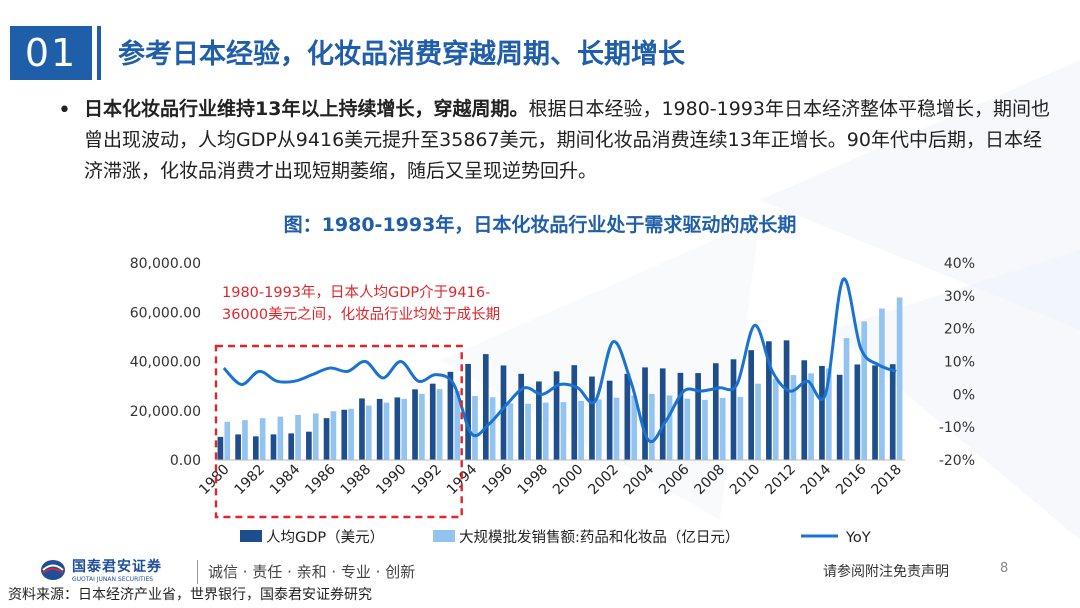 The height and width of the screenshot is (608, 1080). I want to click on x-tick-label: 2008, so click(710, 480).